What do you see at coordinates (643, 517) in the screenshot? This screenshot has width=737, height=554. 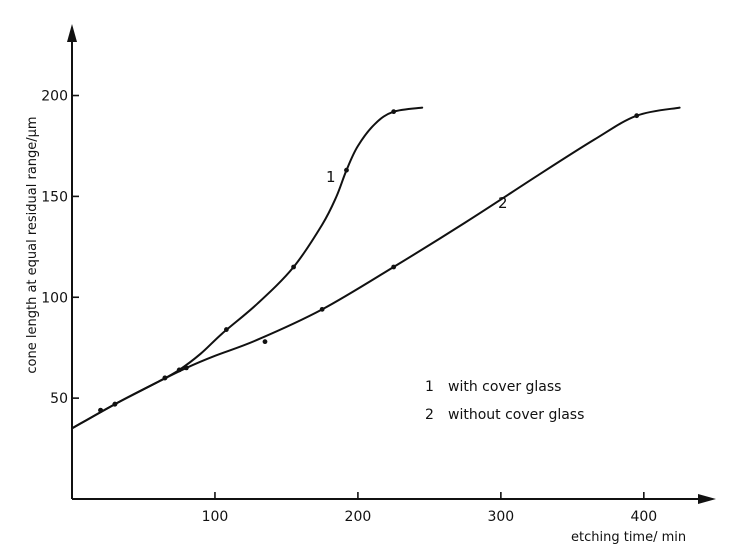 I see `x-tick-label-400: 400` at bounding box center [643, 517].